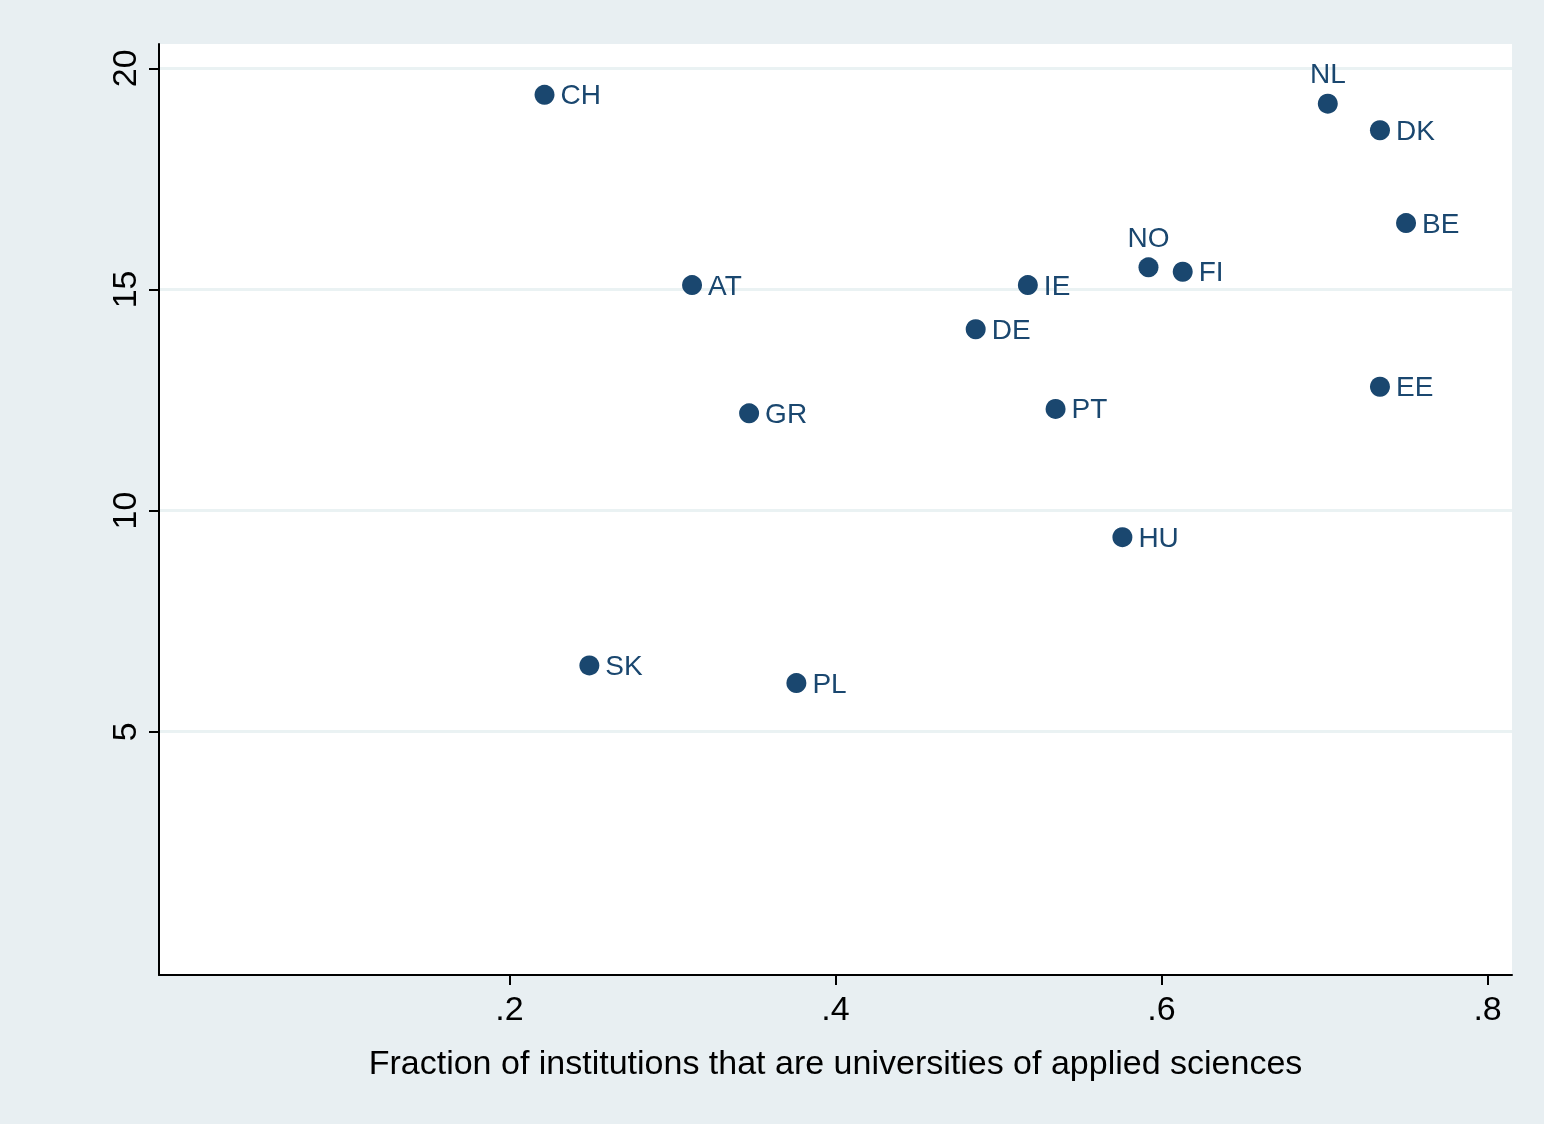  Describe the element at coordinates (124, 510) in the screenshot. I see `y-tick-label: 10` at that location.